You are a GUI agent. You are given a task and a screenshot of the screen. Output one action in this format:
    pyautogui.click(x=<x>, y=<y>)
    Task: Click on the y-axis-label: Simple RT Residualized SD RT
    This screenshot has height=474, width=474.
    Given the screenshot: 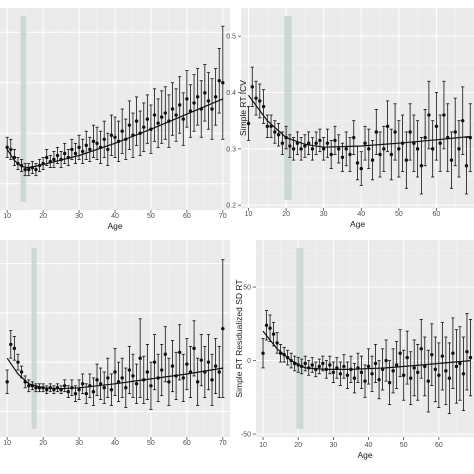 What is the action you would take?
    pyautogui.click(x=239, y=338)
    